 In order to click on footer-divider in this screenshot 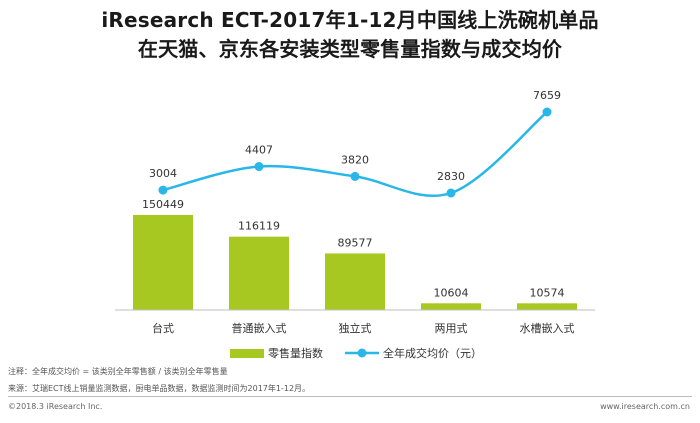, I will do `click(350, 396)`.